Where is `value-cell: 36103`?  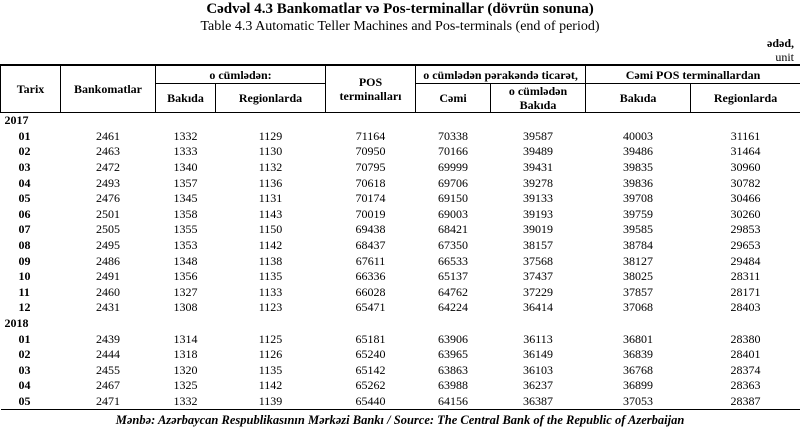
value-cell: 36103 is located at coordinates (538, 369).